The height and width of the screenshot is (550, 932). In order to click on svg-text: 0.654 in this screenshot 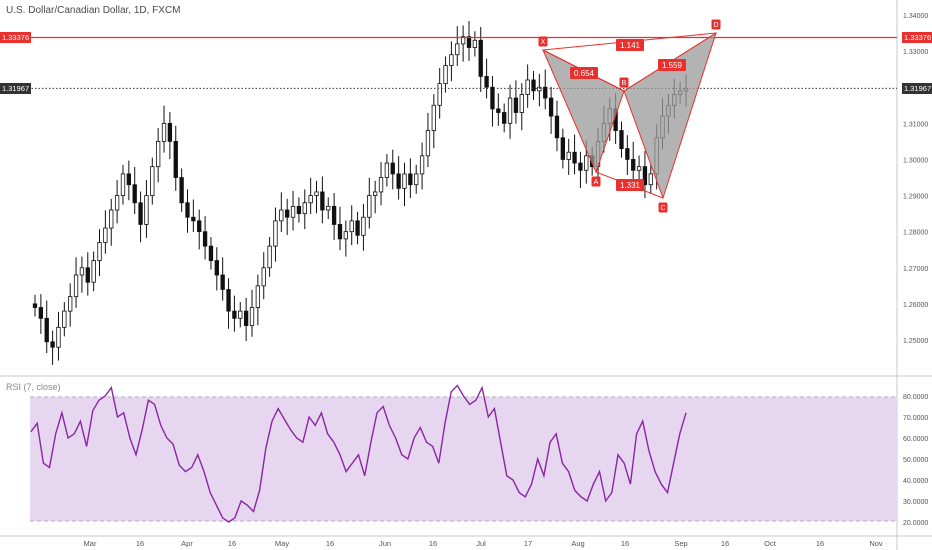, I will do `click(584, 73)`.